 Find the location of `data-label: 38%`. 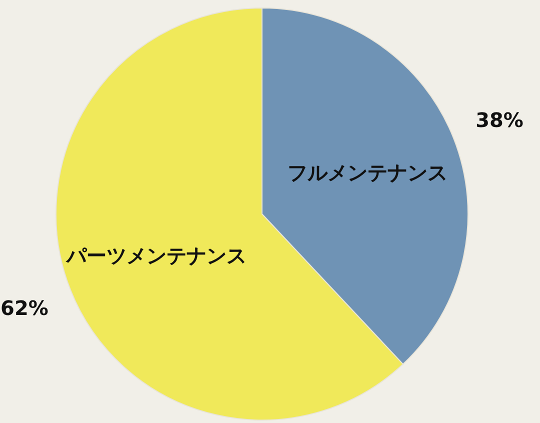

data-label: 38% is located at coordinates (500, 120).